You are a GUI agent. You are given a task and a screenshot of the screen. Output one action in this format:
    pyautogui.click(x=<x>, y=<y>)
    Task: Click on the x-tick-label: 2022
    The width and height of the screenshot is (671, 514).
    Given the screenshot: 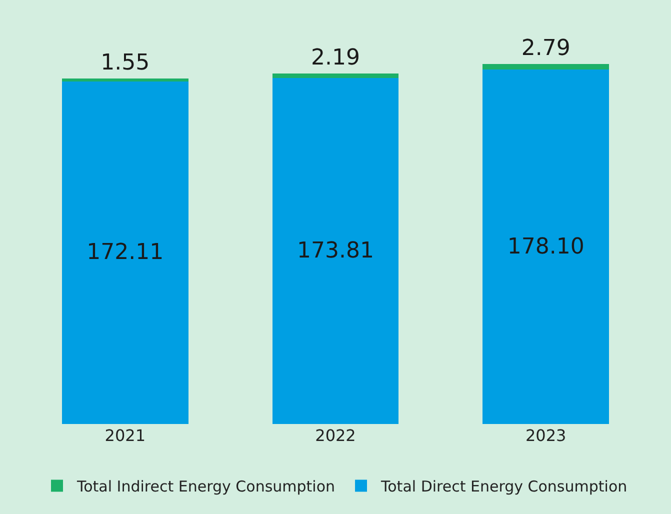 What is the action you would take?
    pyautogui.click(x=335, y=435)
    